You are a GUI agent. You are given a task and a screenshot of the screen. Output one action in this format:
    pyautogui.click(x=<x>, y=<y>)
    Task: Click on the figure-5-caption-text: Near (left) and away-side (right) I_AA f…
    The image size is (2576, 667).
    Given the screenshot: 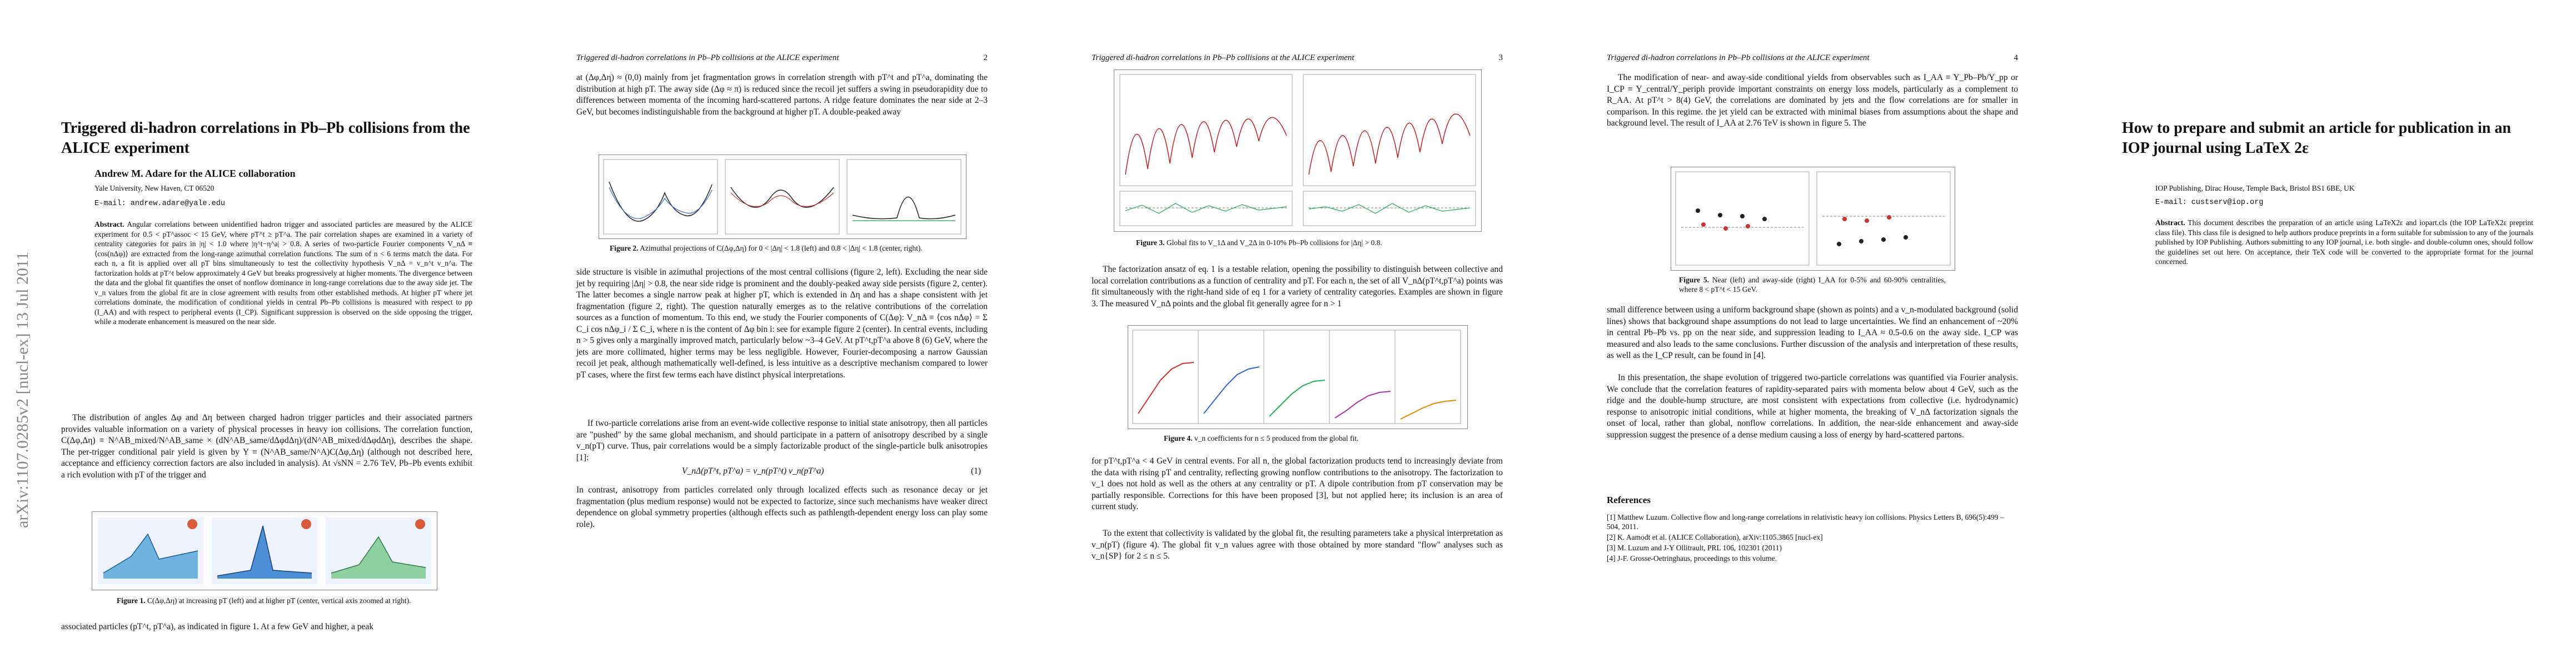 What is the action you would take?
    pyautogui.click(x=1812, y=284)
    